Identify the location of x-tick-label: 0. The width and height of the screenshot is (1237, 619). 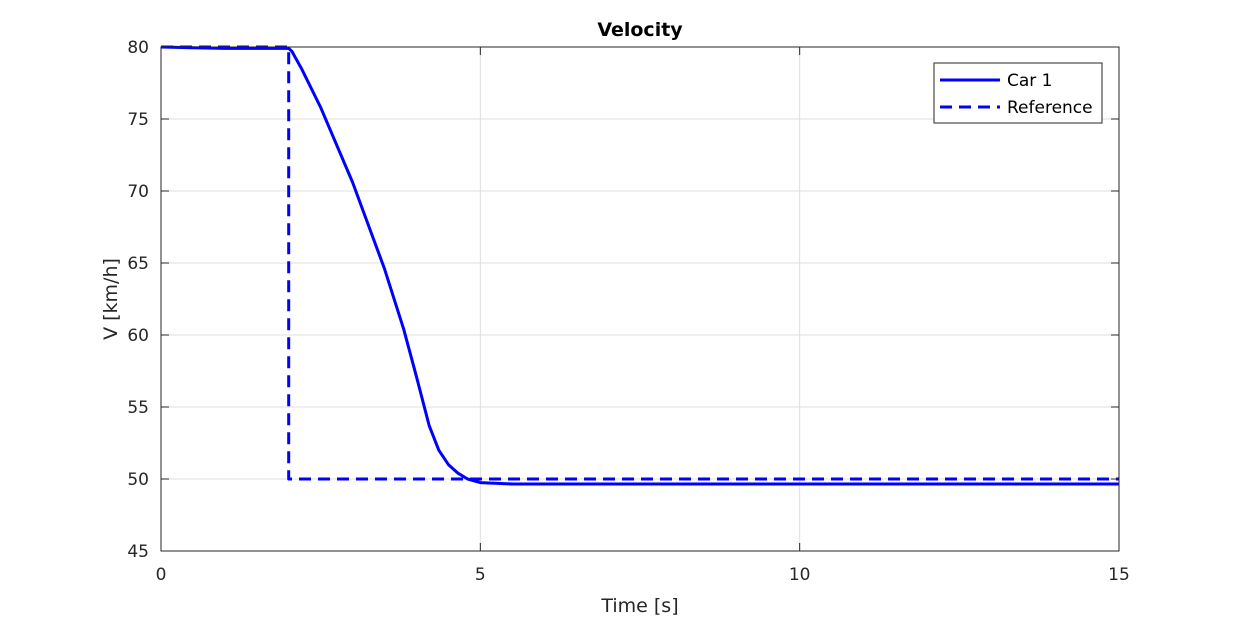
(161, 575).